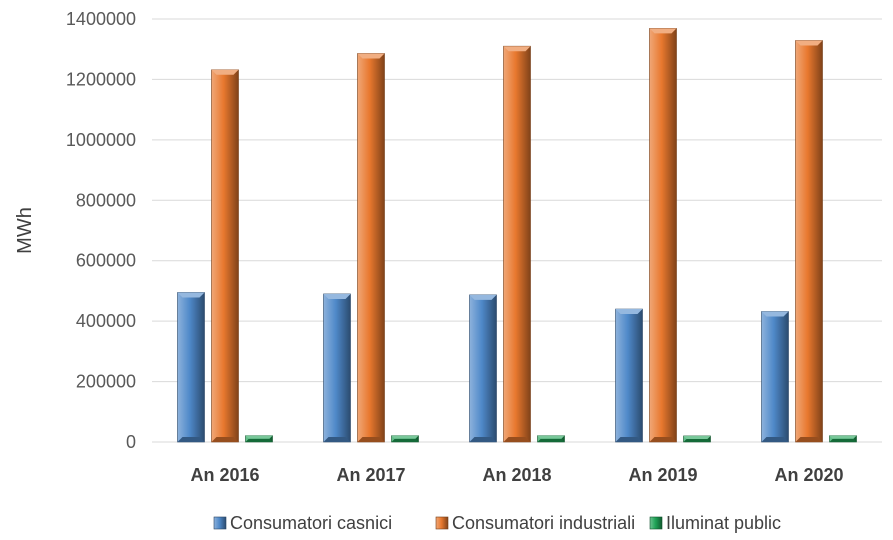 This screenshot has height=540, width=893. Describe the element at coordinates (131, 442) in the screenshot. I see `y-tick-label: 0` at that location.